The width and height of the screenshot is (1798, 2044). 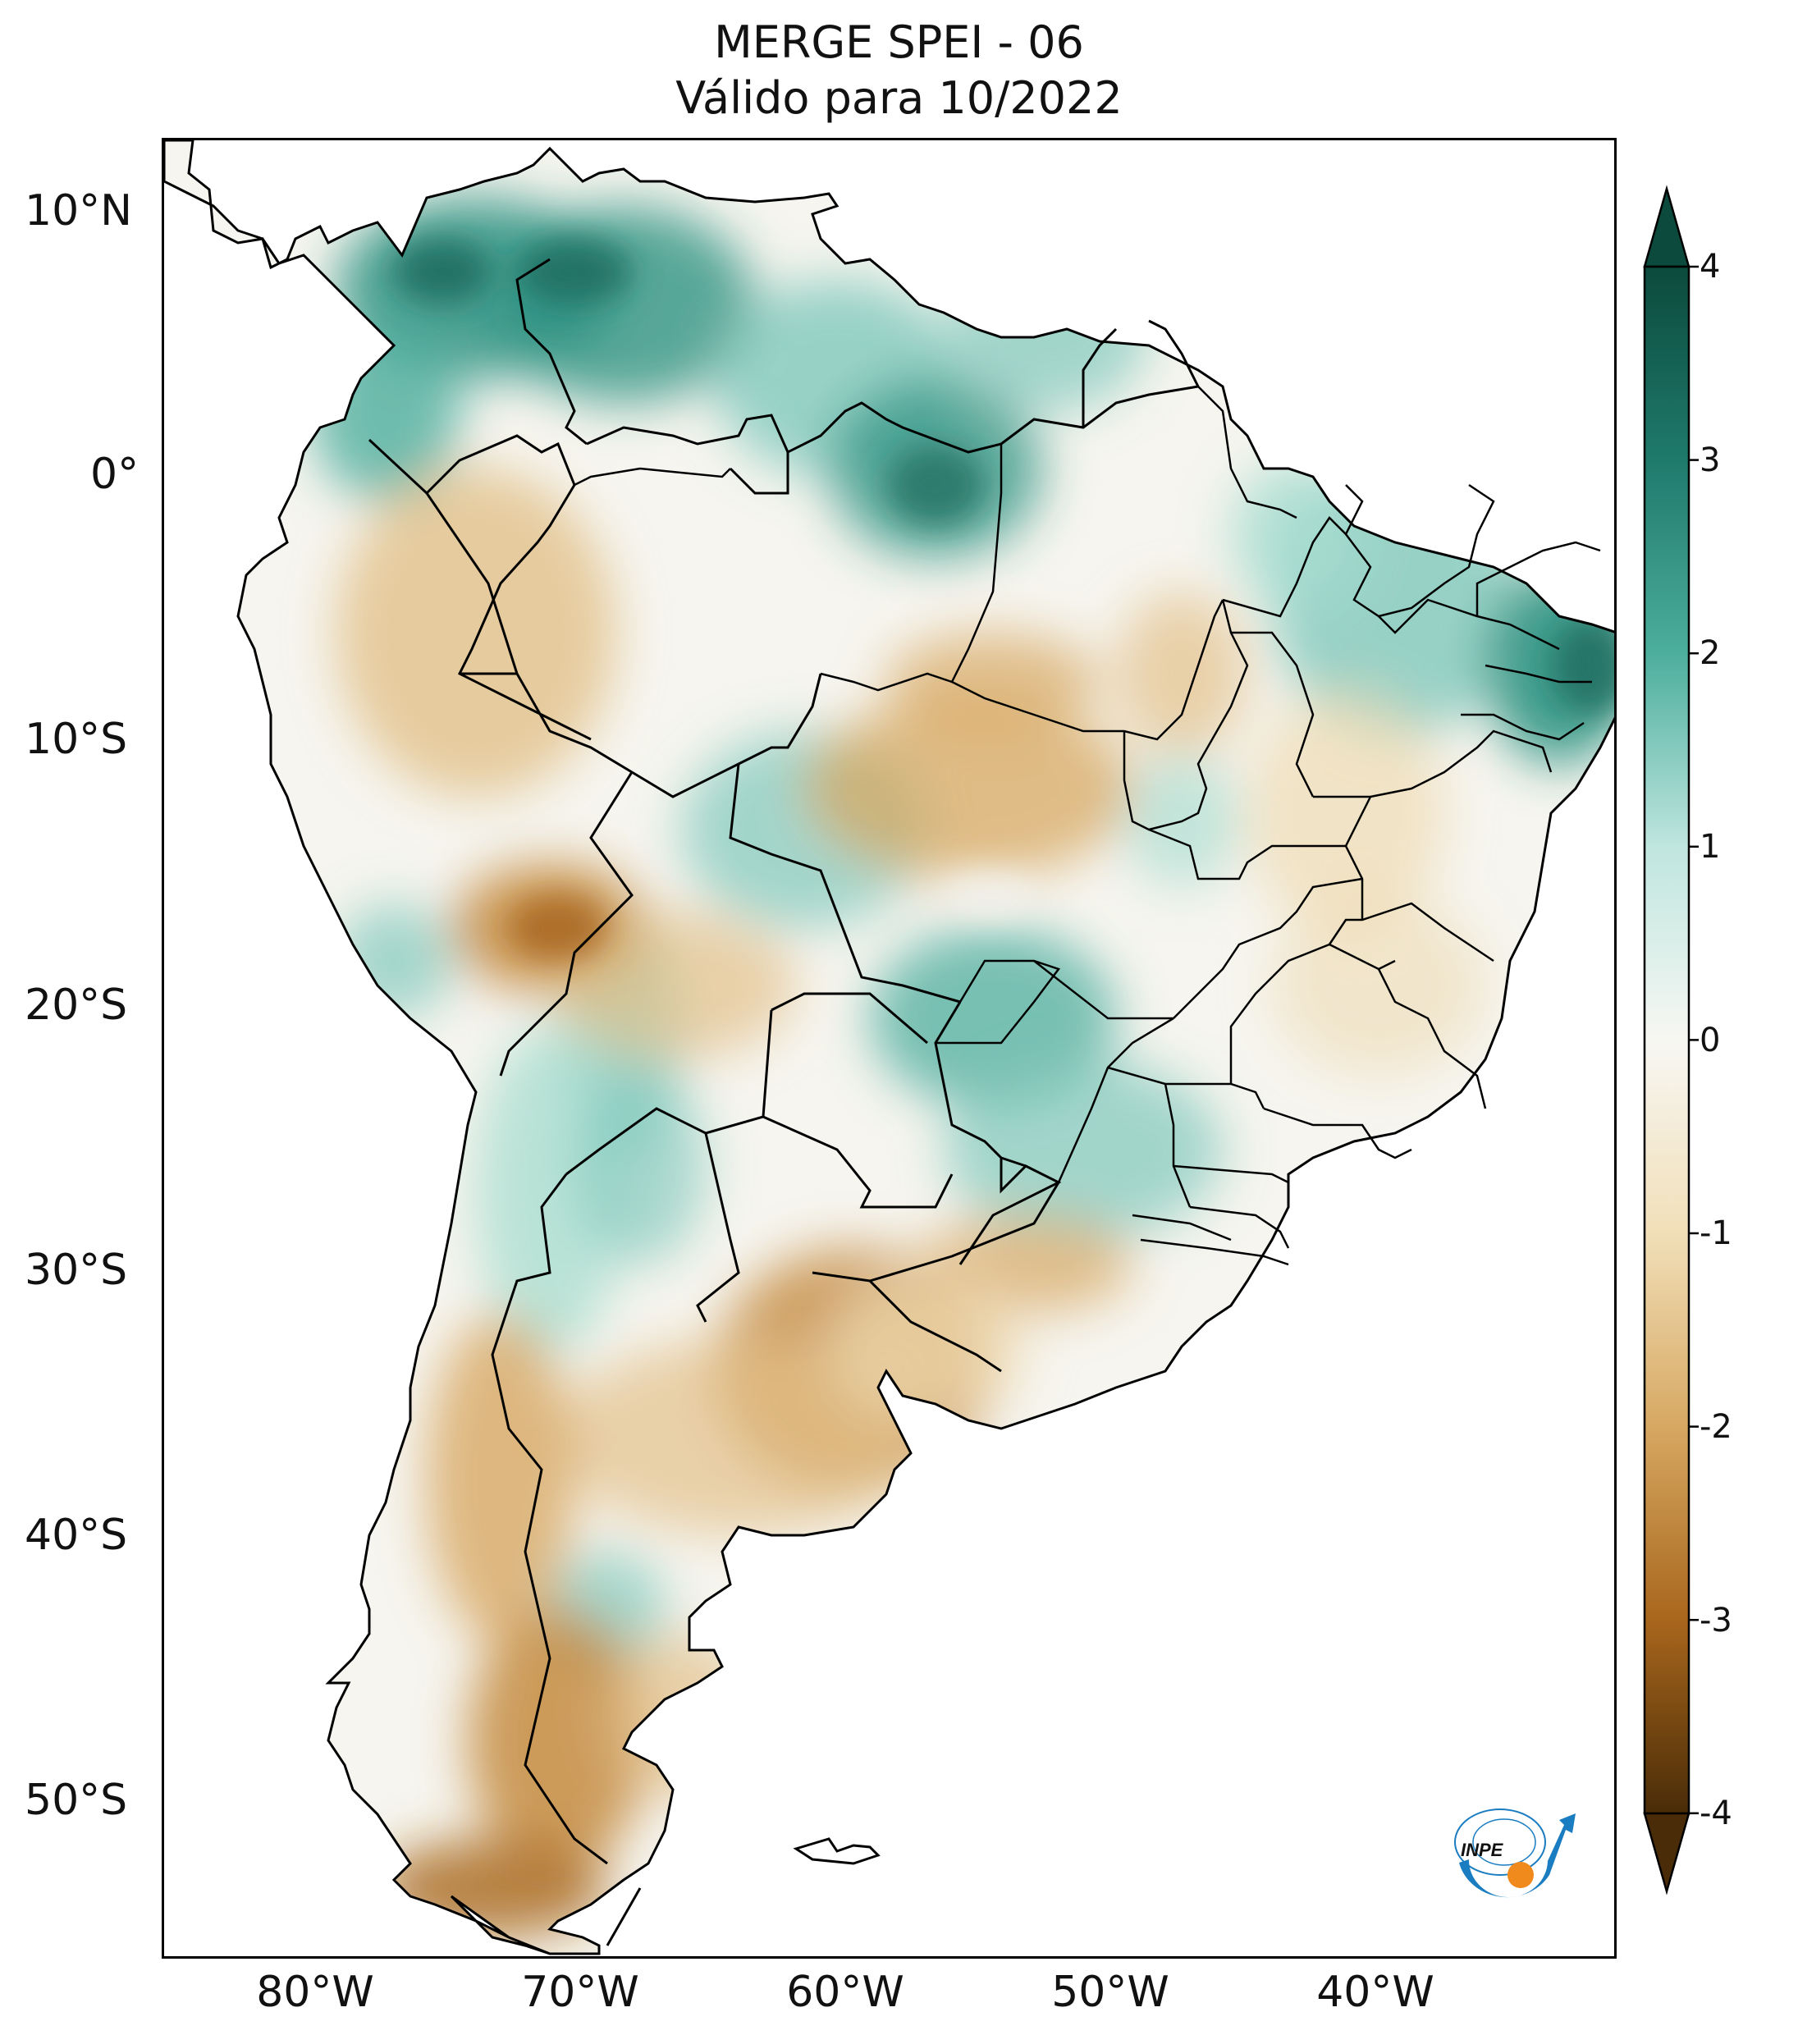 I want to click on inpe-logo: INPE, so click(x=1515, y=1853).